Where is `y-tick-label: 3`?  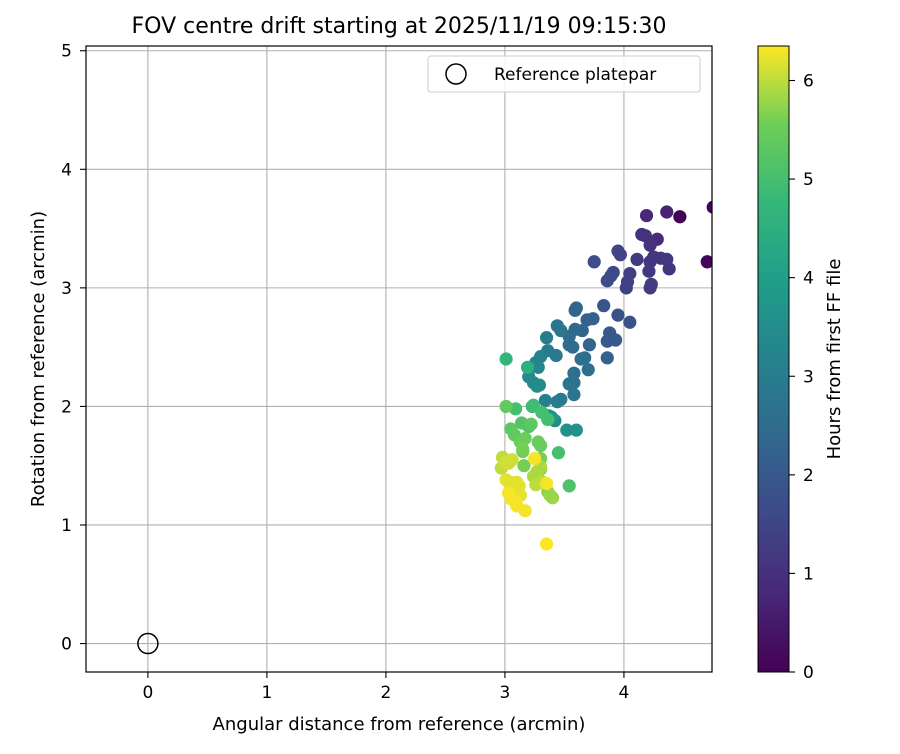 y-tick-label: 3 is located at coordinates (66, 289).